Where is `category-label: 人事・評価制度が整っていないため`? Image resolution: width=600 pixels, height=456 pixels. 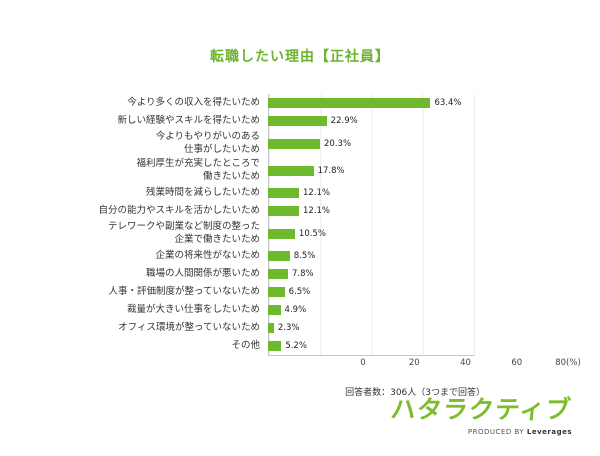
category-label: 人事・評価制度が整っていないため is located at coordinates (184, 291).